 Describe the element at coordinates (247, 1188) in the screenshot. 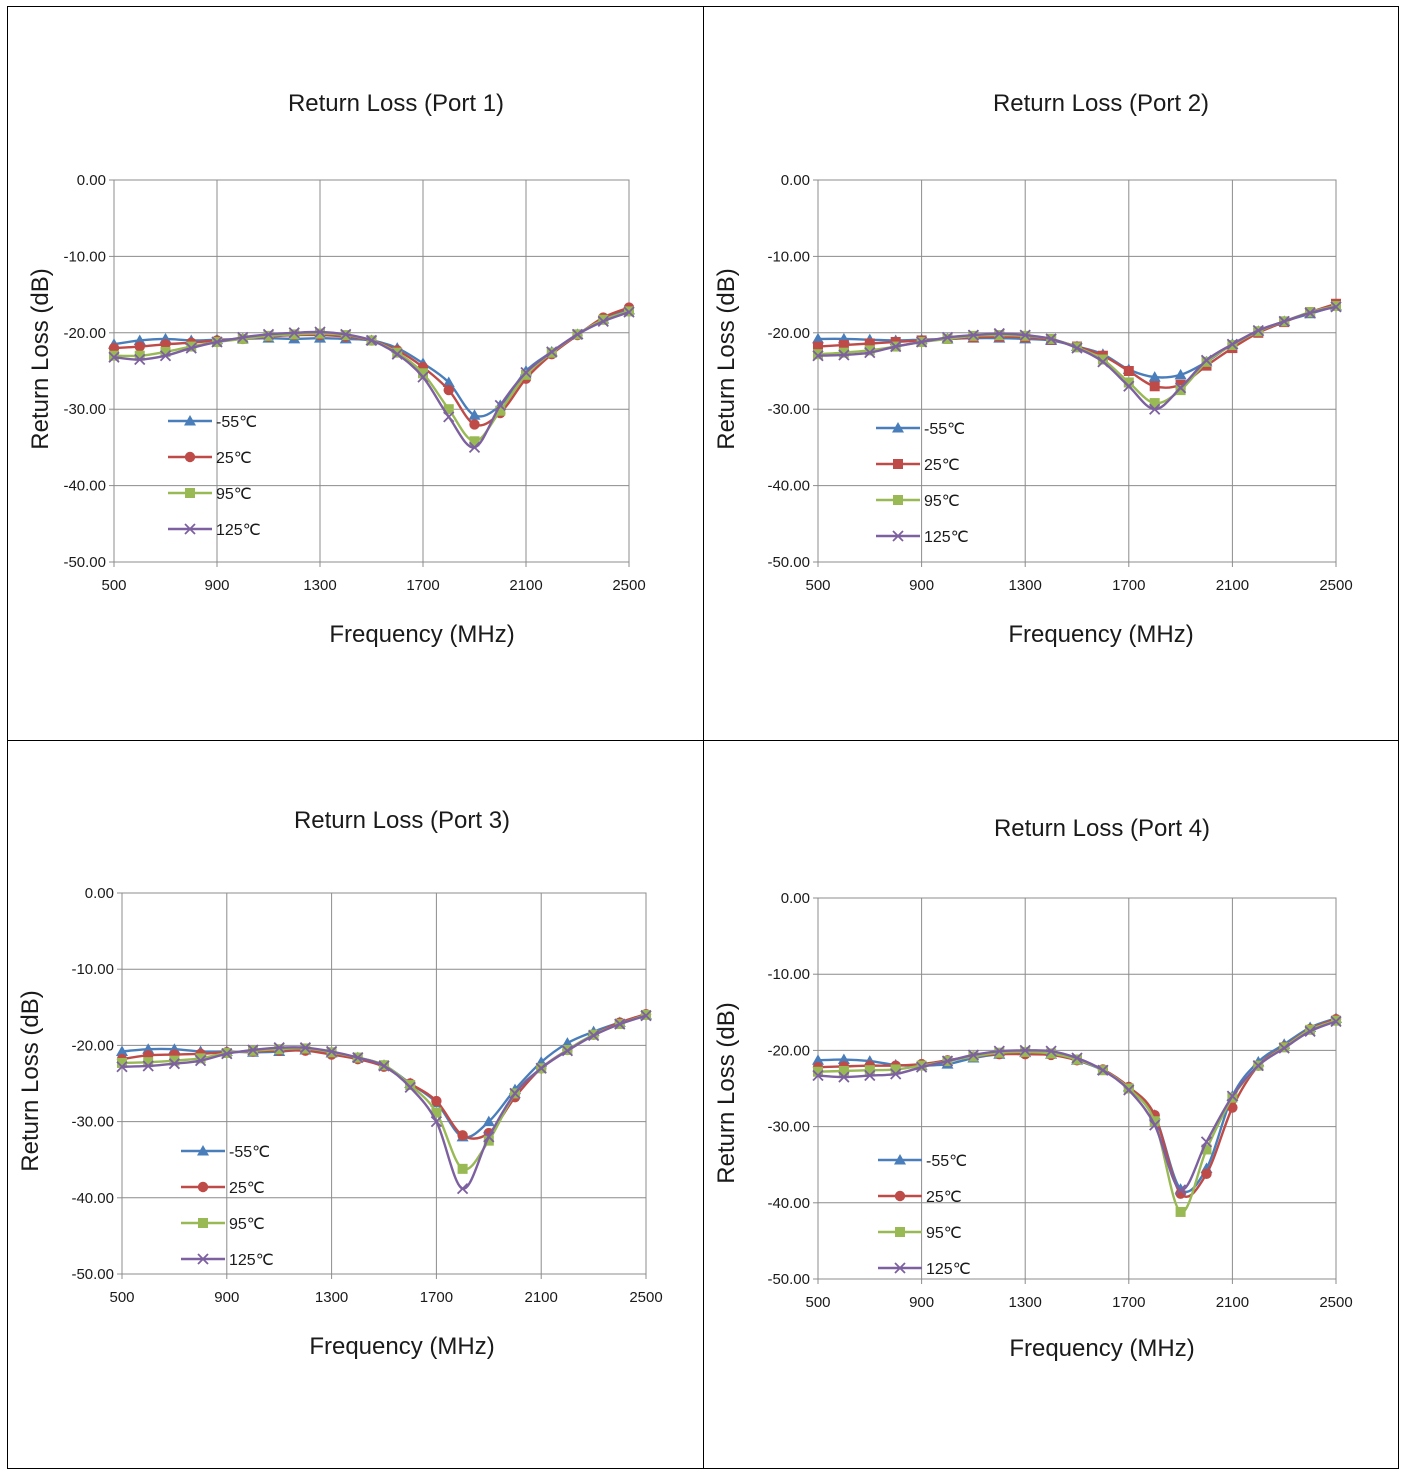

I see `legend-label: 25℃` at that location.